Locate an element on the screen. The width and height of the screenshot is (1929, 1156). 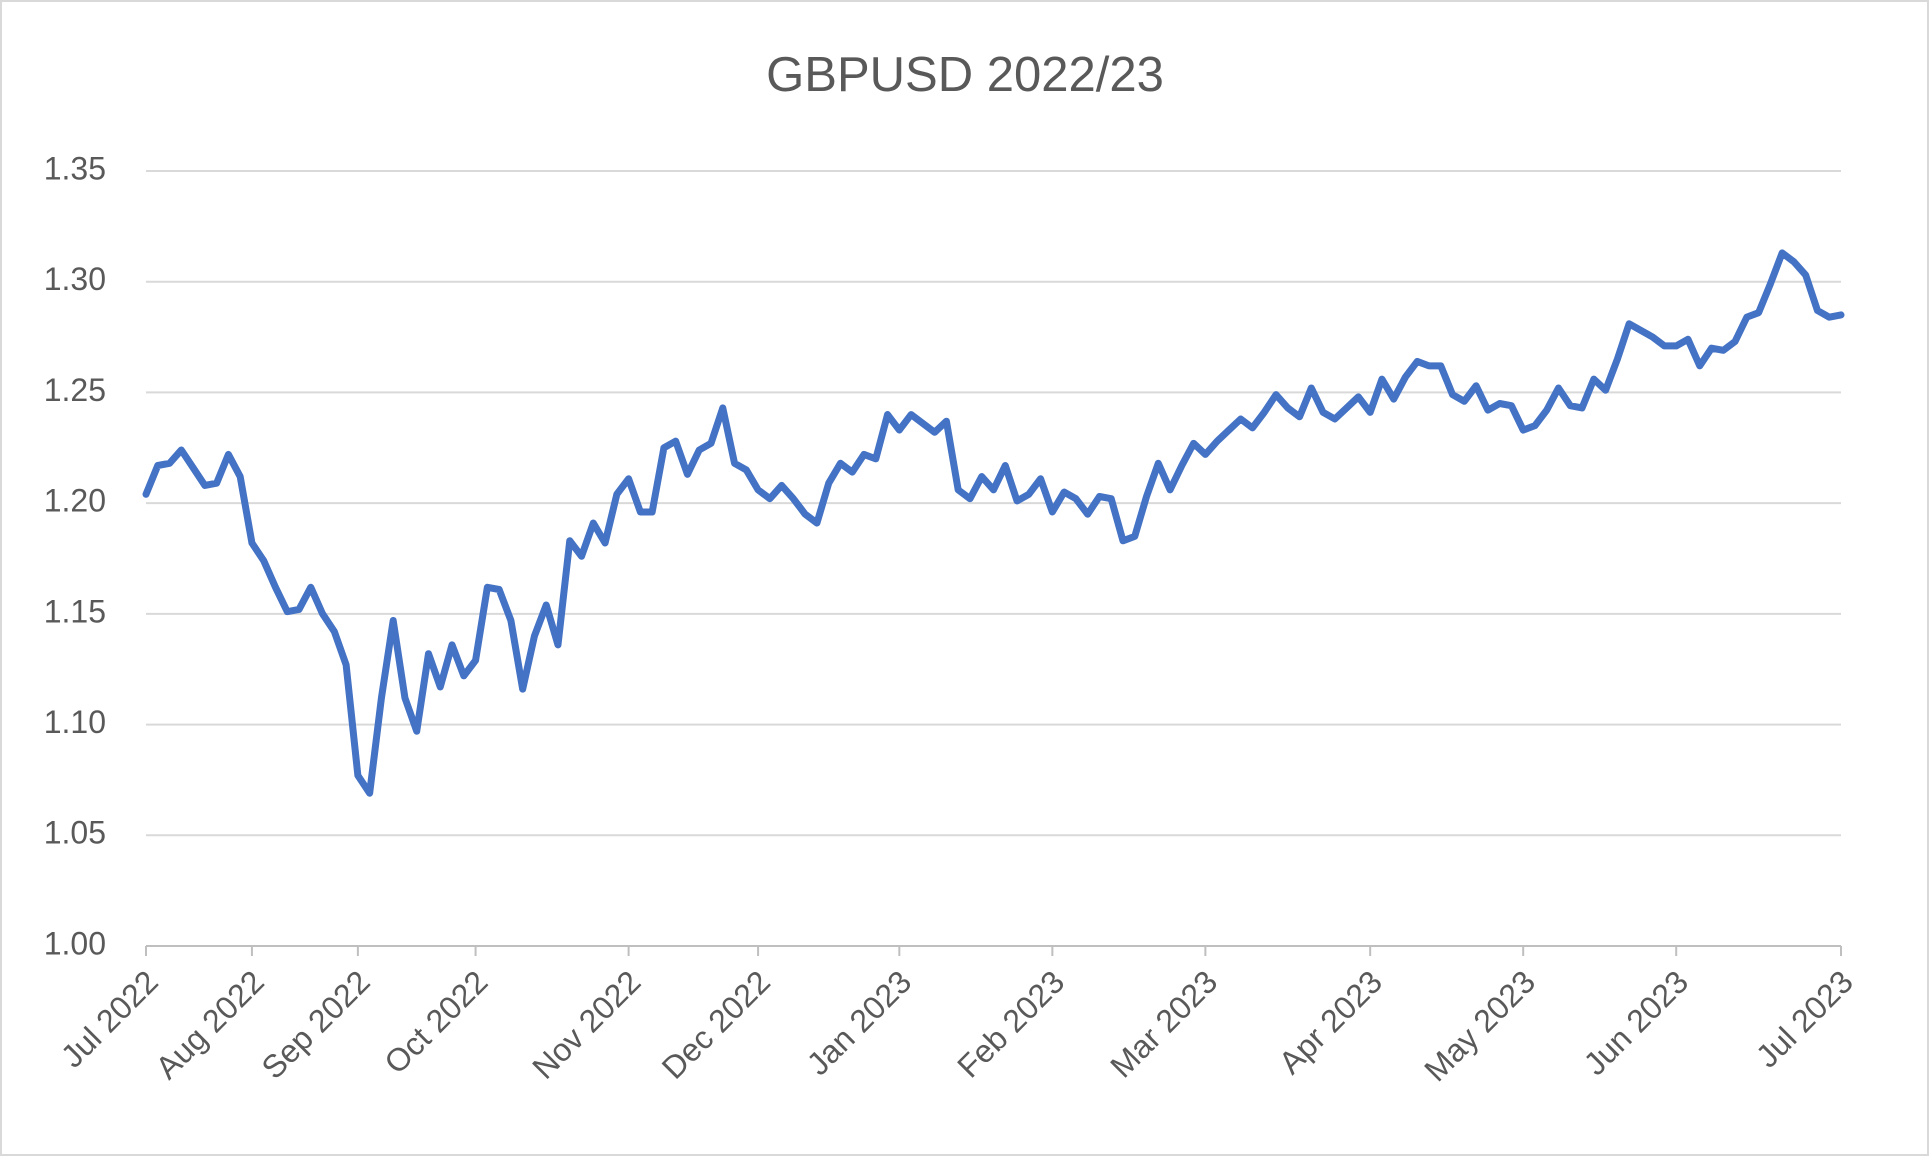
y-tick-label: 1.35 is located at coordinates (75, 168).